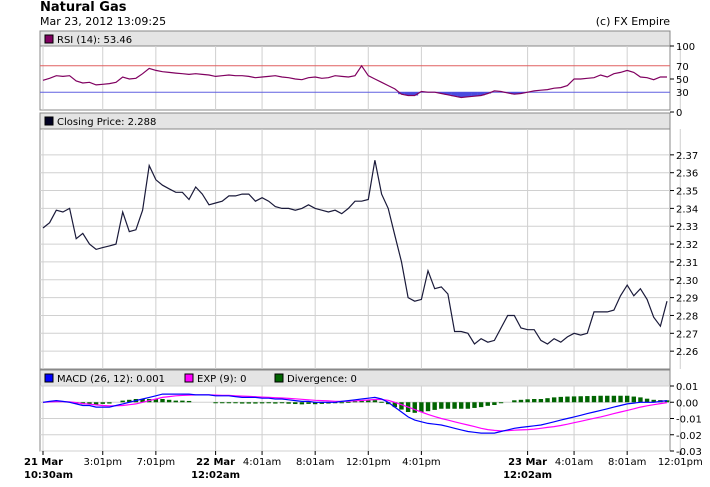 The image size is (710, 487). What do you see at coordinates (687, 192) in the screenshot?
I see `price-tick-label: 2.35` at bounding box center [687, 192].